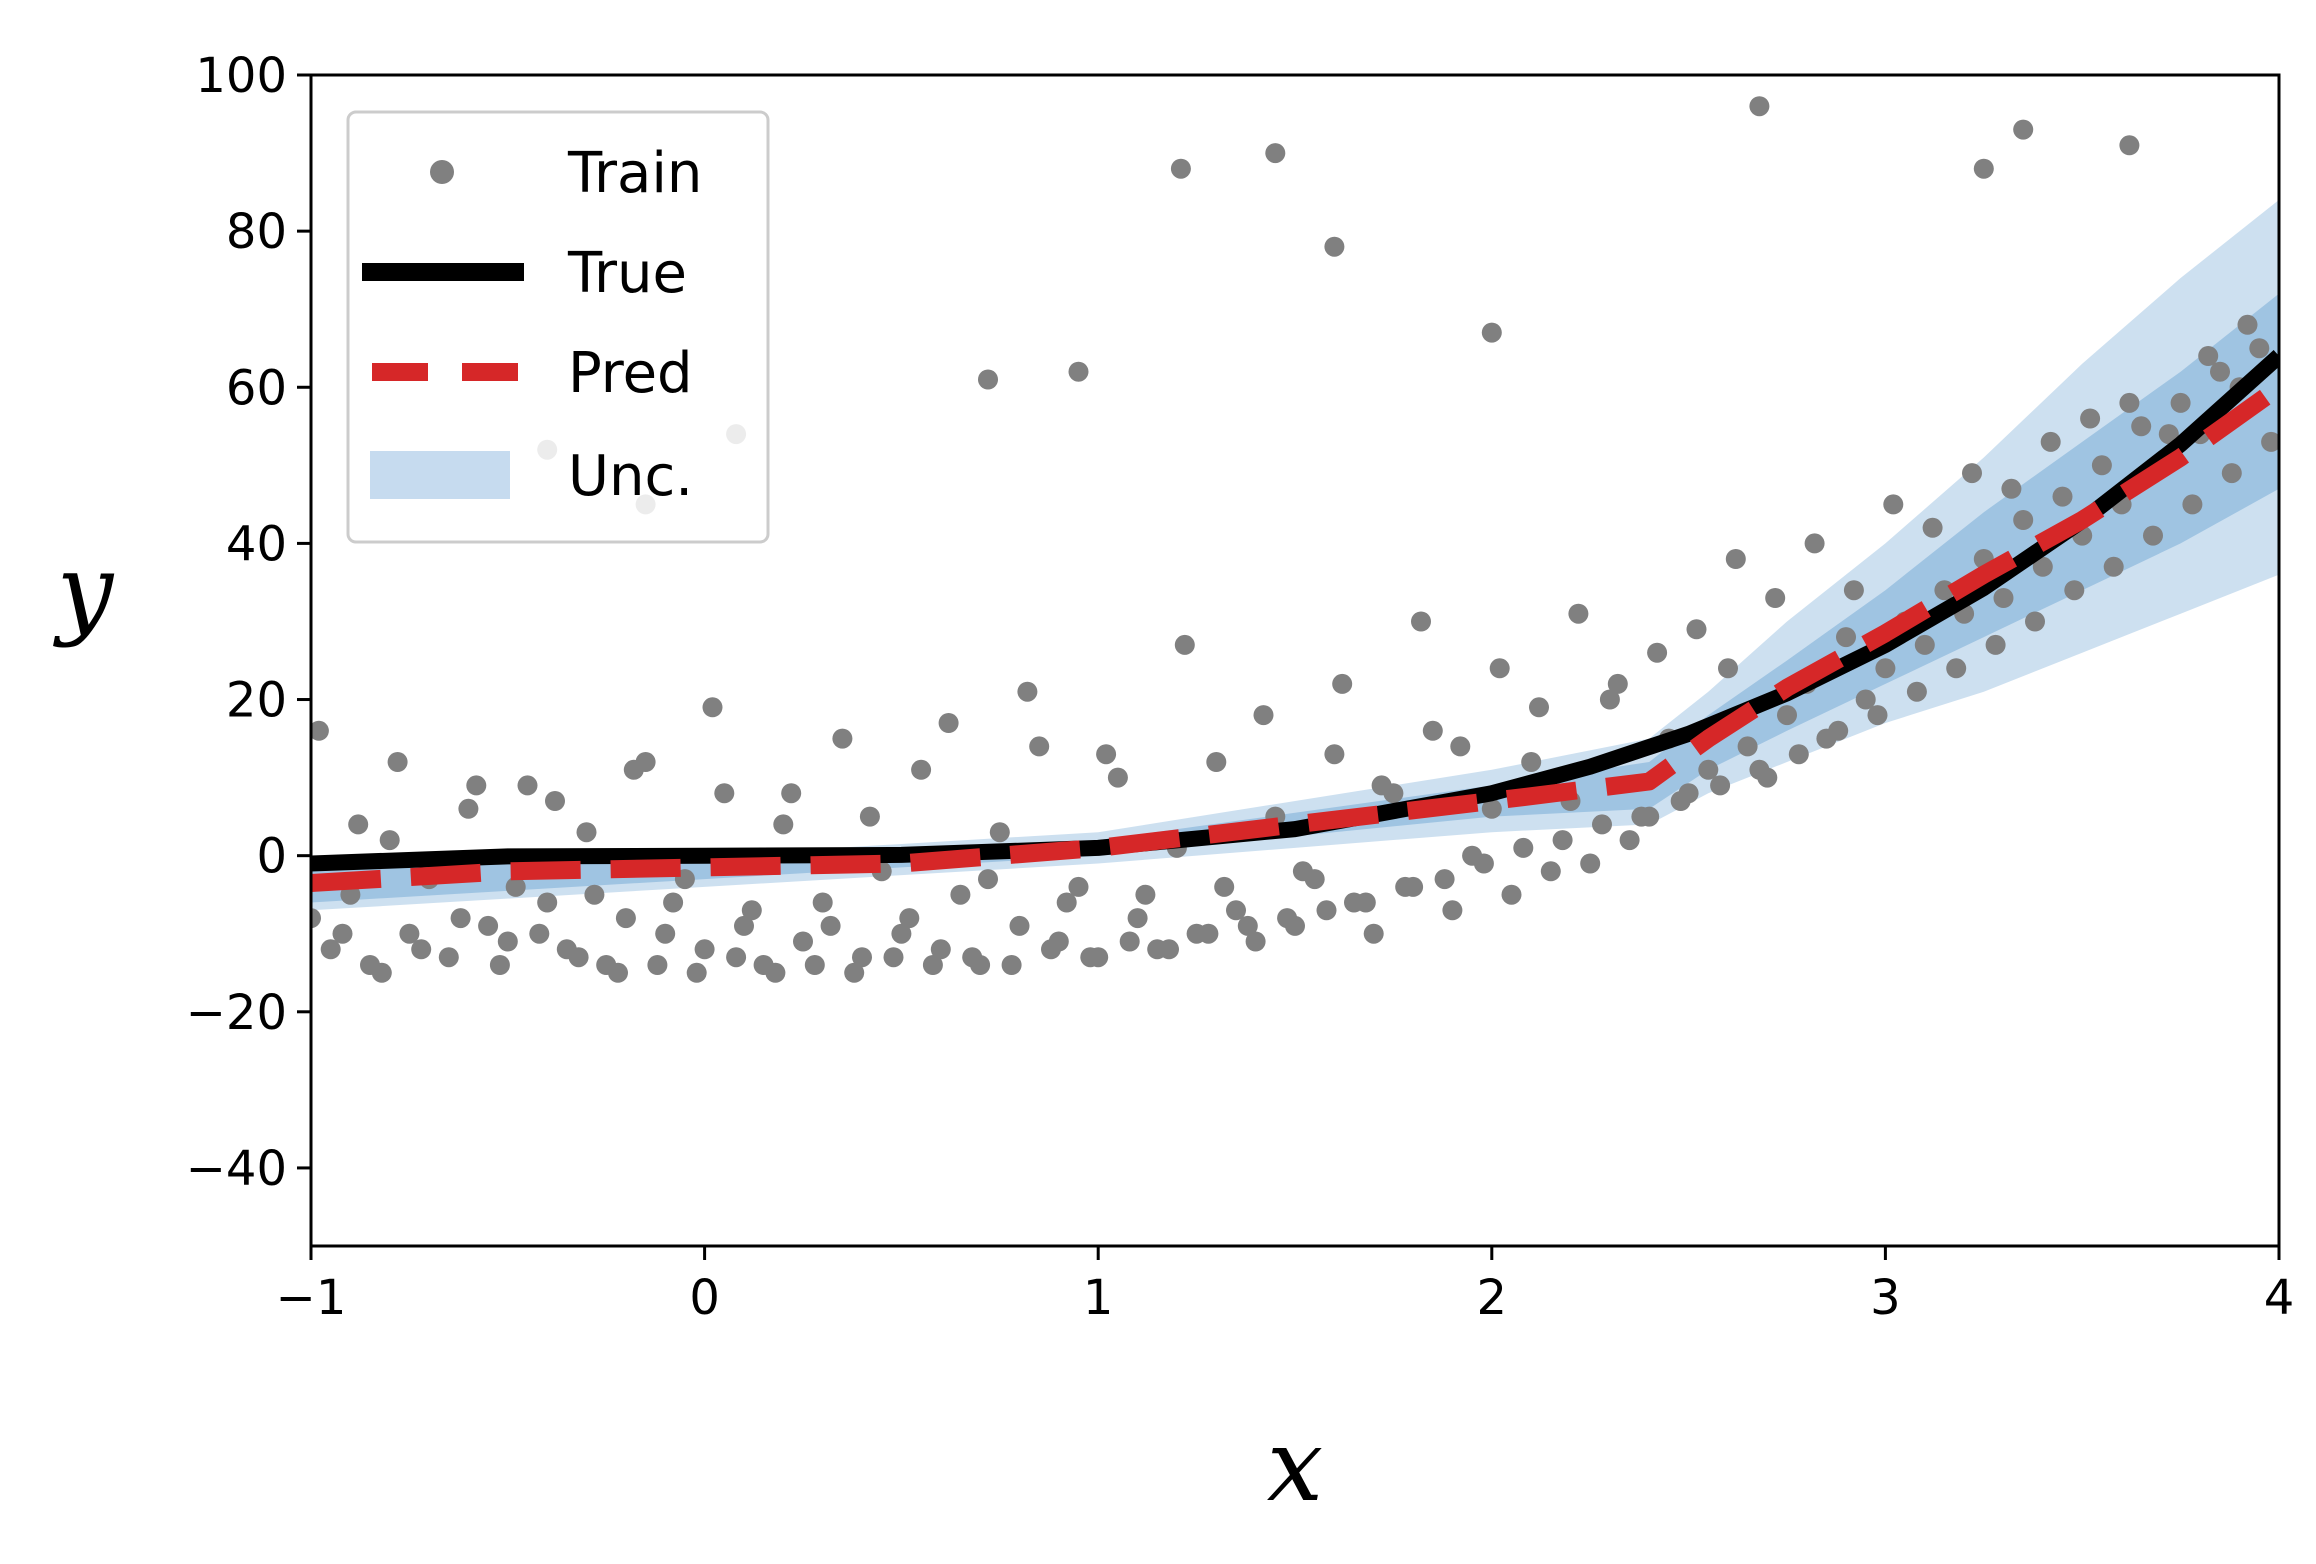 This screenshot has width=2316, height=1564. I want to click on x-tick-label: 4, so click(2279, 1298).